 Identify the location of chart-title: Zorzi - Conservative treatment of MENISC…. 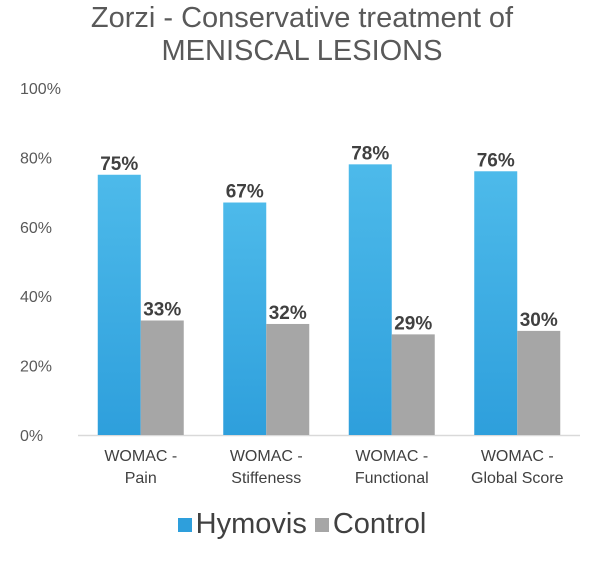
(302, 35).